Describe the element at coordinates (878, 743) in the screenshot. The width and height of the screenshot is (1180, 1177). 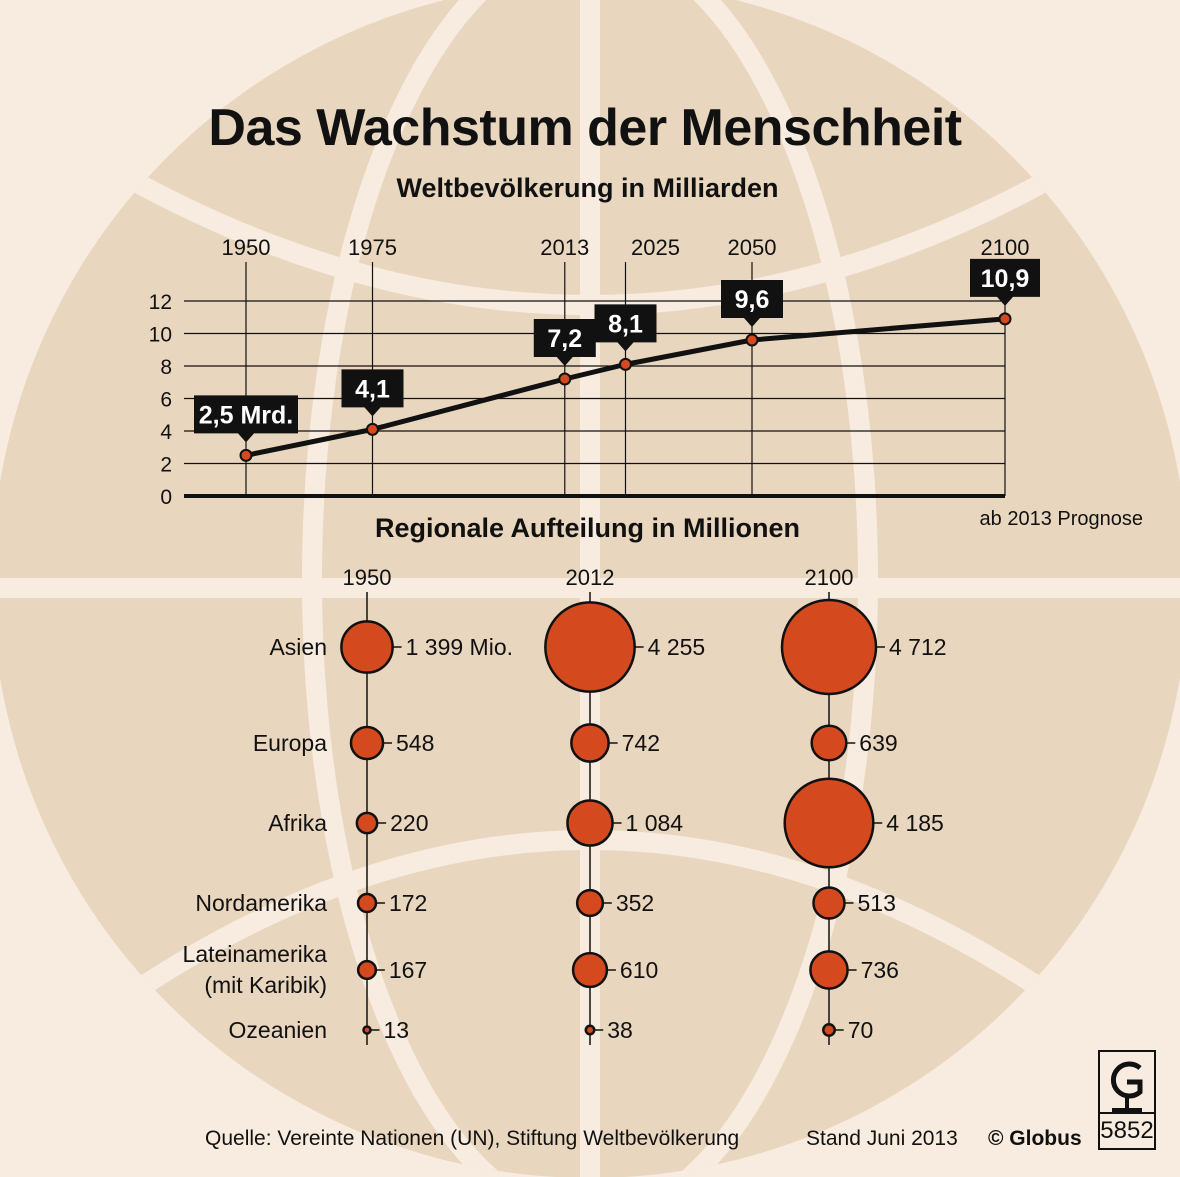
I see `bubble-value-label: 639` at that location.